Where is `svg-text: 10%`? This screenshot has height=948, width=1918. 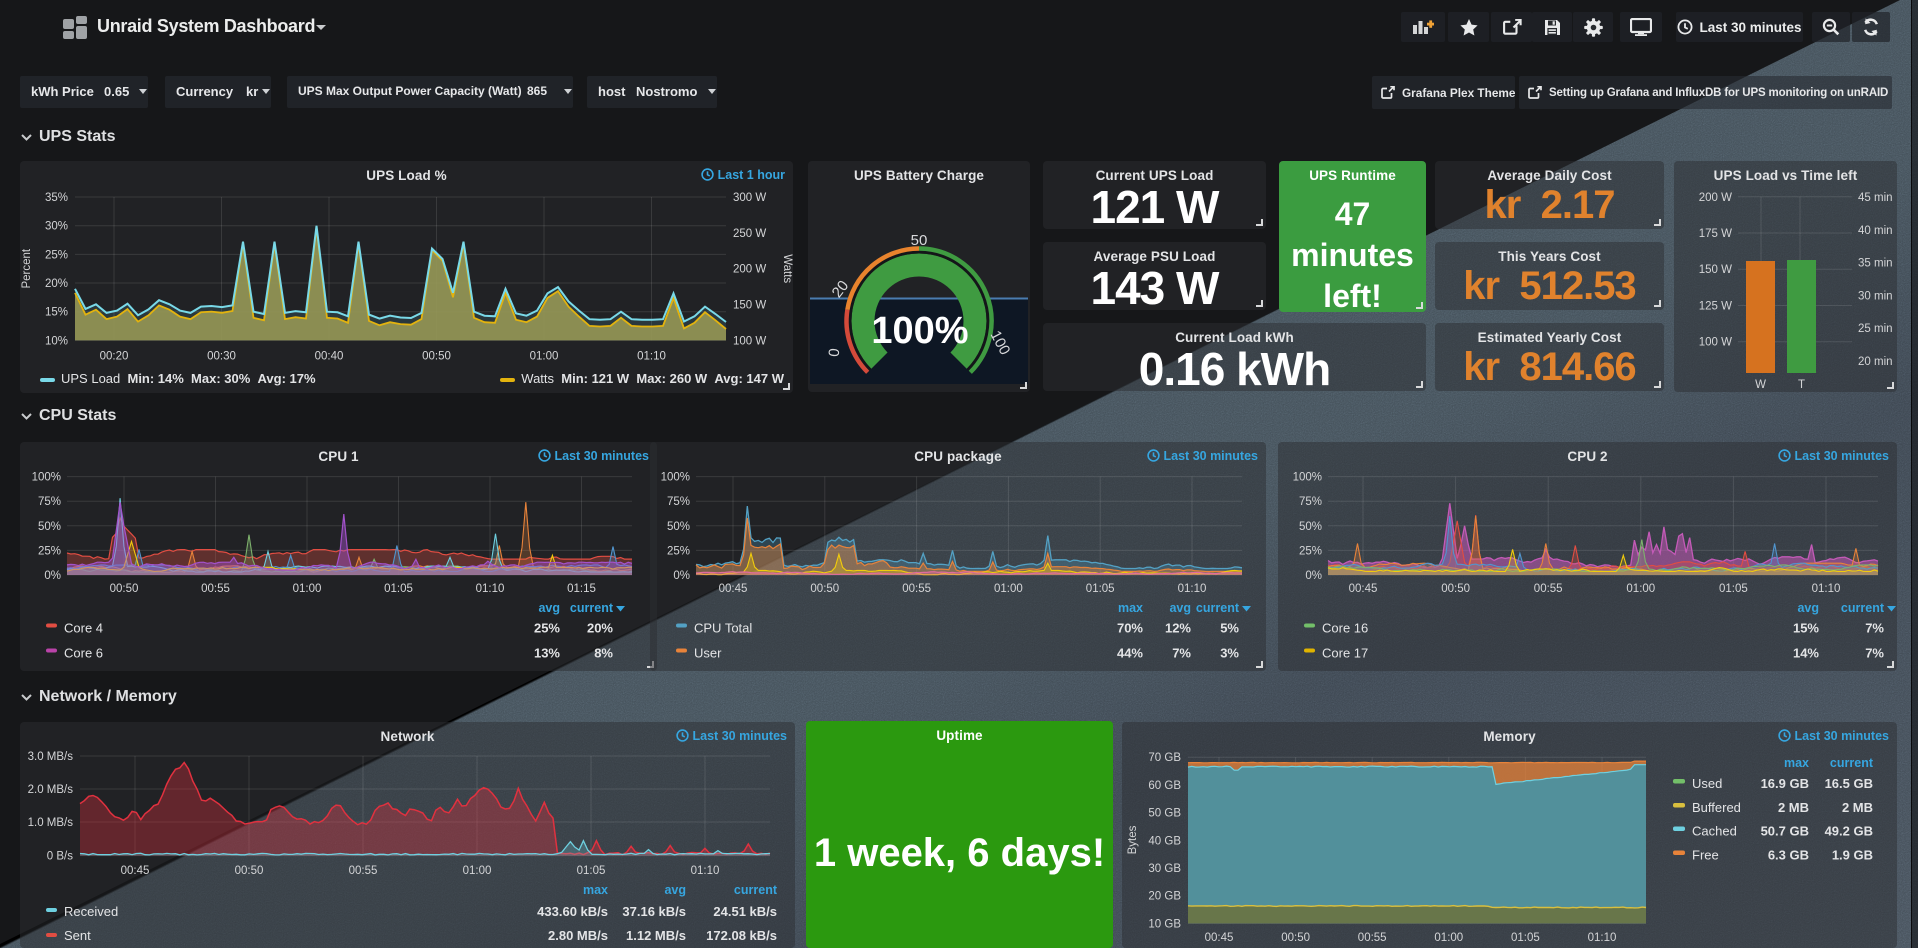
svg-text: 10% is located at coordinates (56, 341).